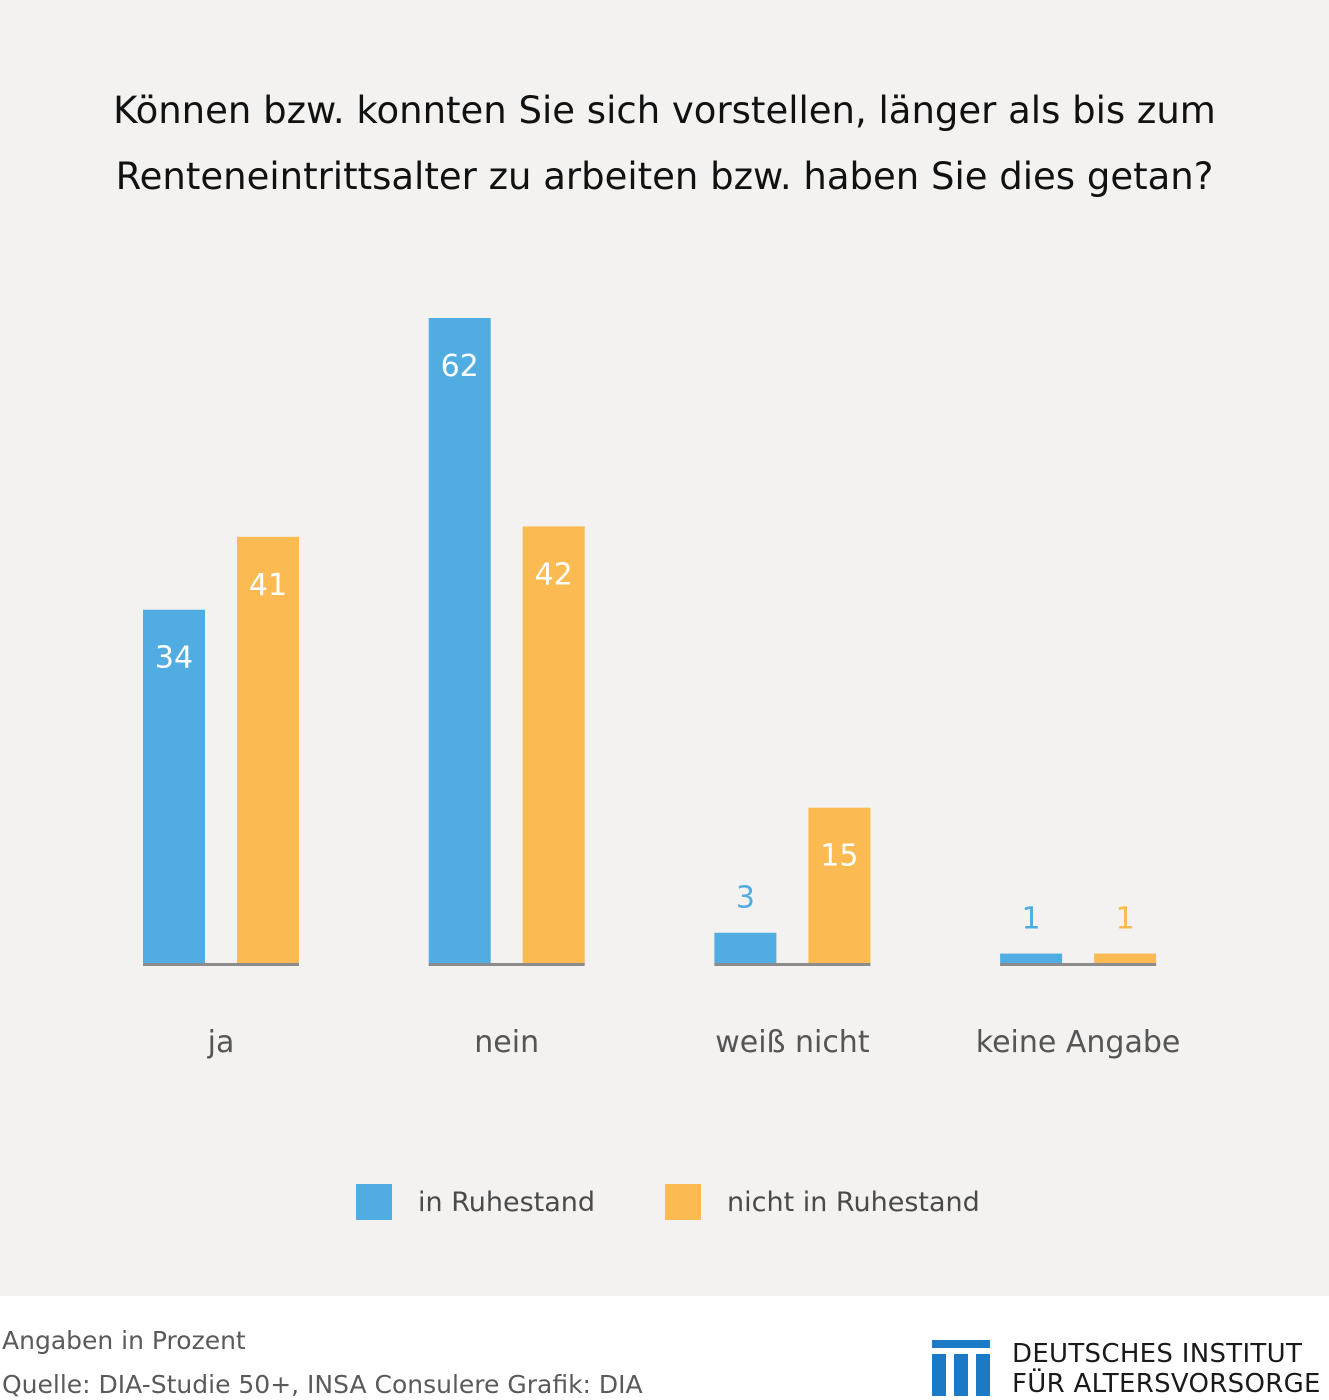 The height and width of the screenshot is (1400, 1329). Describe the element at coordinates (174, 658) in the screenshot. I see `data-label-ja-in-ruhestand: 34` at that location.